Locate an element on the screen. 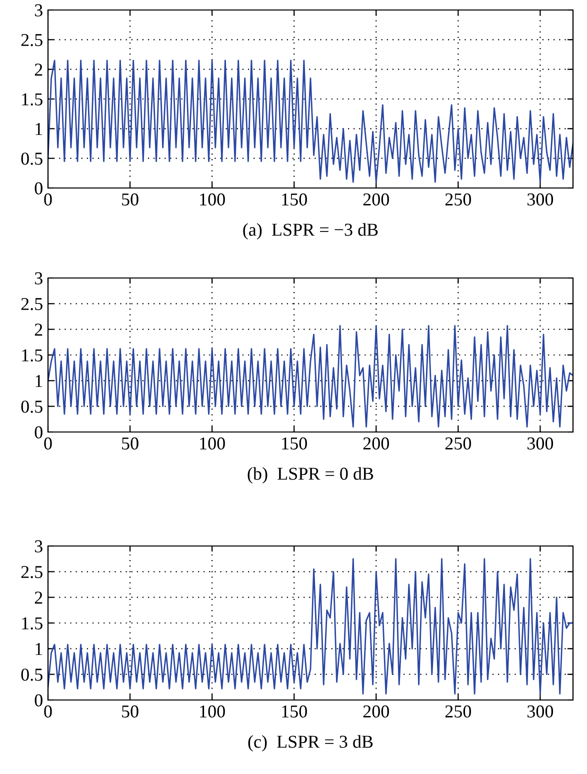 The image size is (587, 774). x-axis-title: (a) LSPR = −3 dB is located at coordinates (310, 231).